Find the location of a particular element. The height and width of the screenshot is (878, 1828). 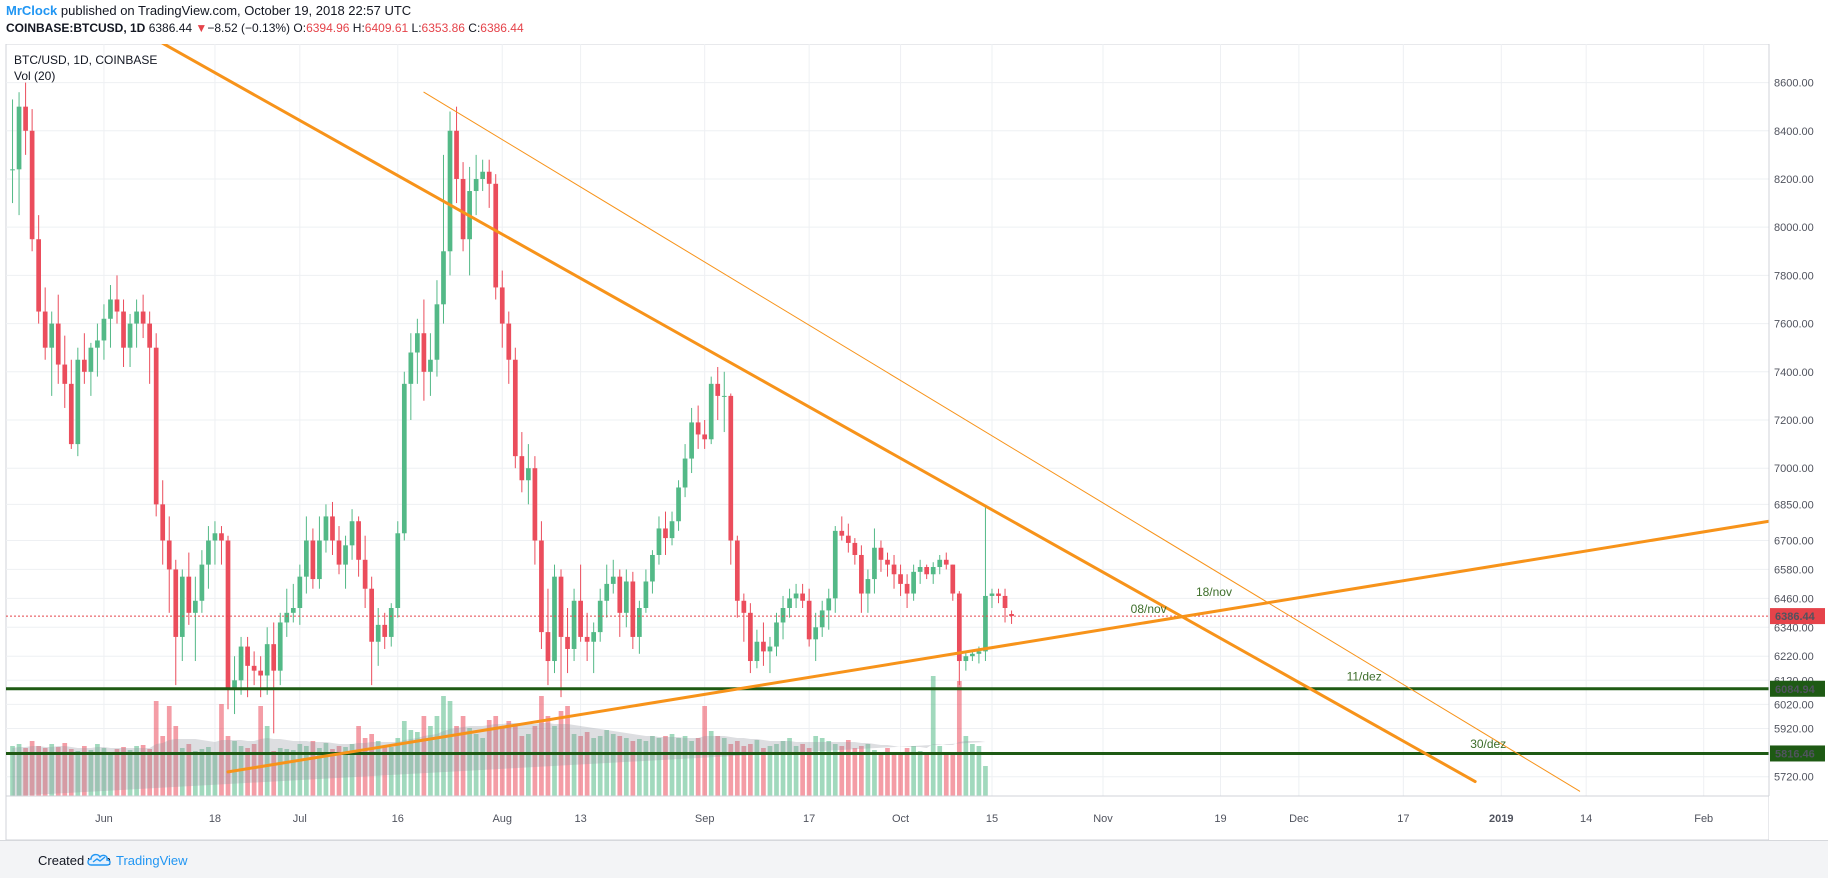

author-link: MrClock is located at coordinates (32, 10).